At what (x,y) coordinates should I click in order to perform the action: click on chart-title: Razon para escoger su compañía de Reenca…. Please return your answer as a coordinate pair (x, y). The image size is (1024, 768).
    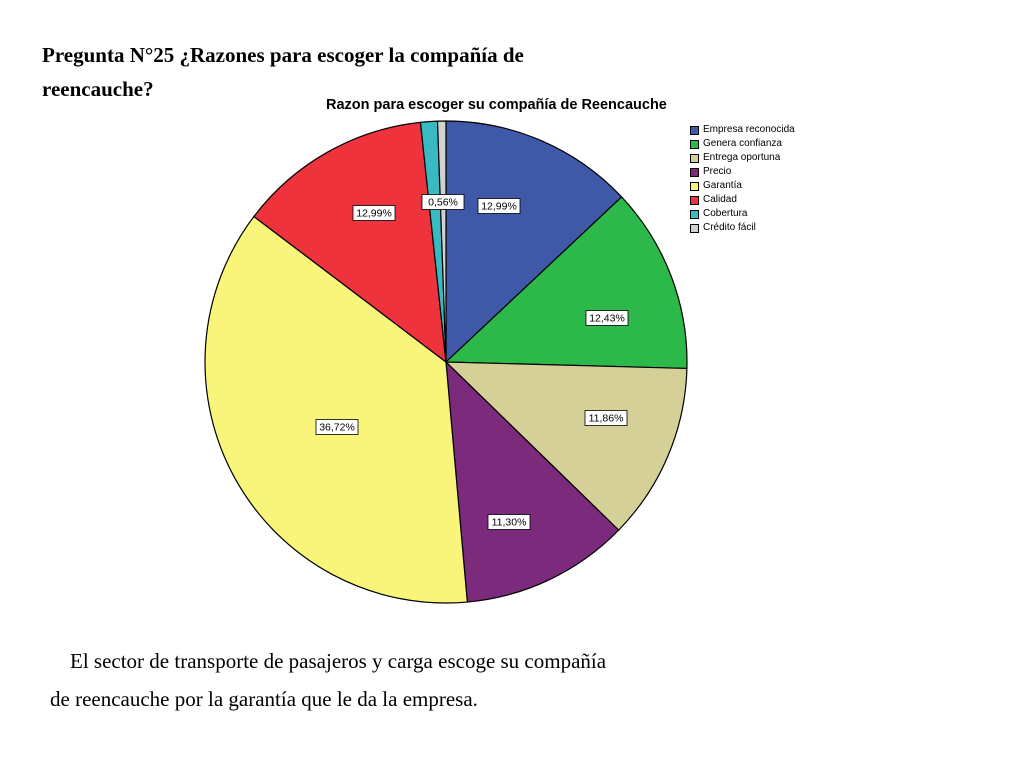
    Looking at the image, I should click on (496, 105).